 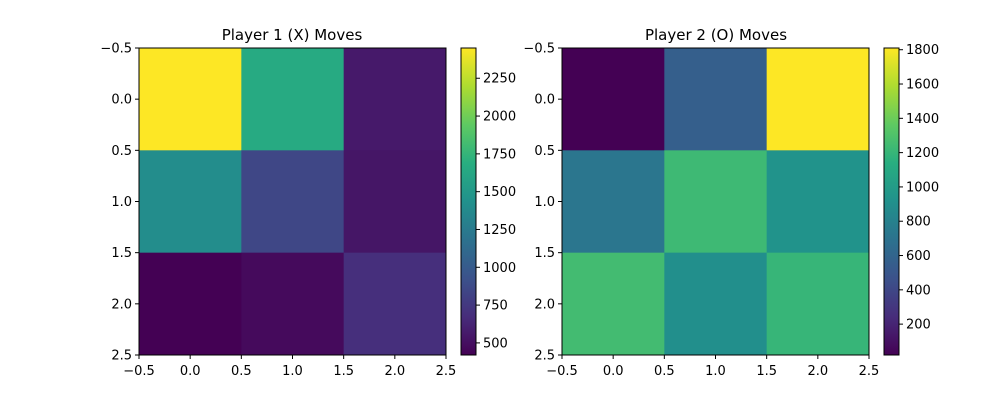 I want to click on colorbar-tick-label: 1250, so click(x=499, y=230).